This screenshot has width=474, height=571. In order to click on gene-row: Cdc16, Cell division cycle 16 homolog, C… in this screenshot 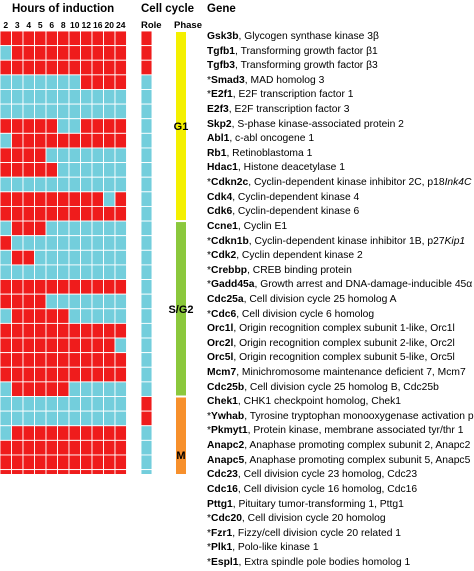, I will do `click(340, 490)`.